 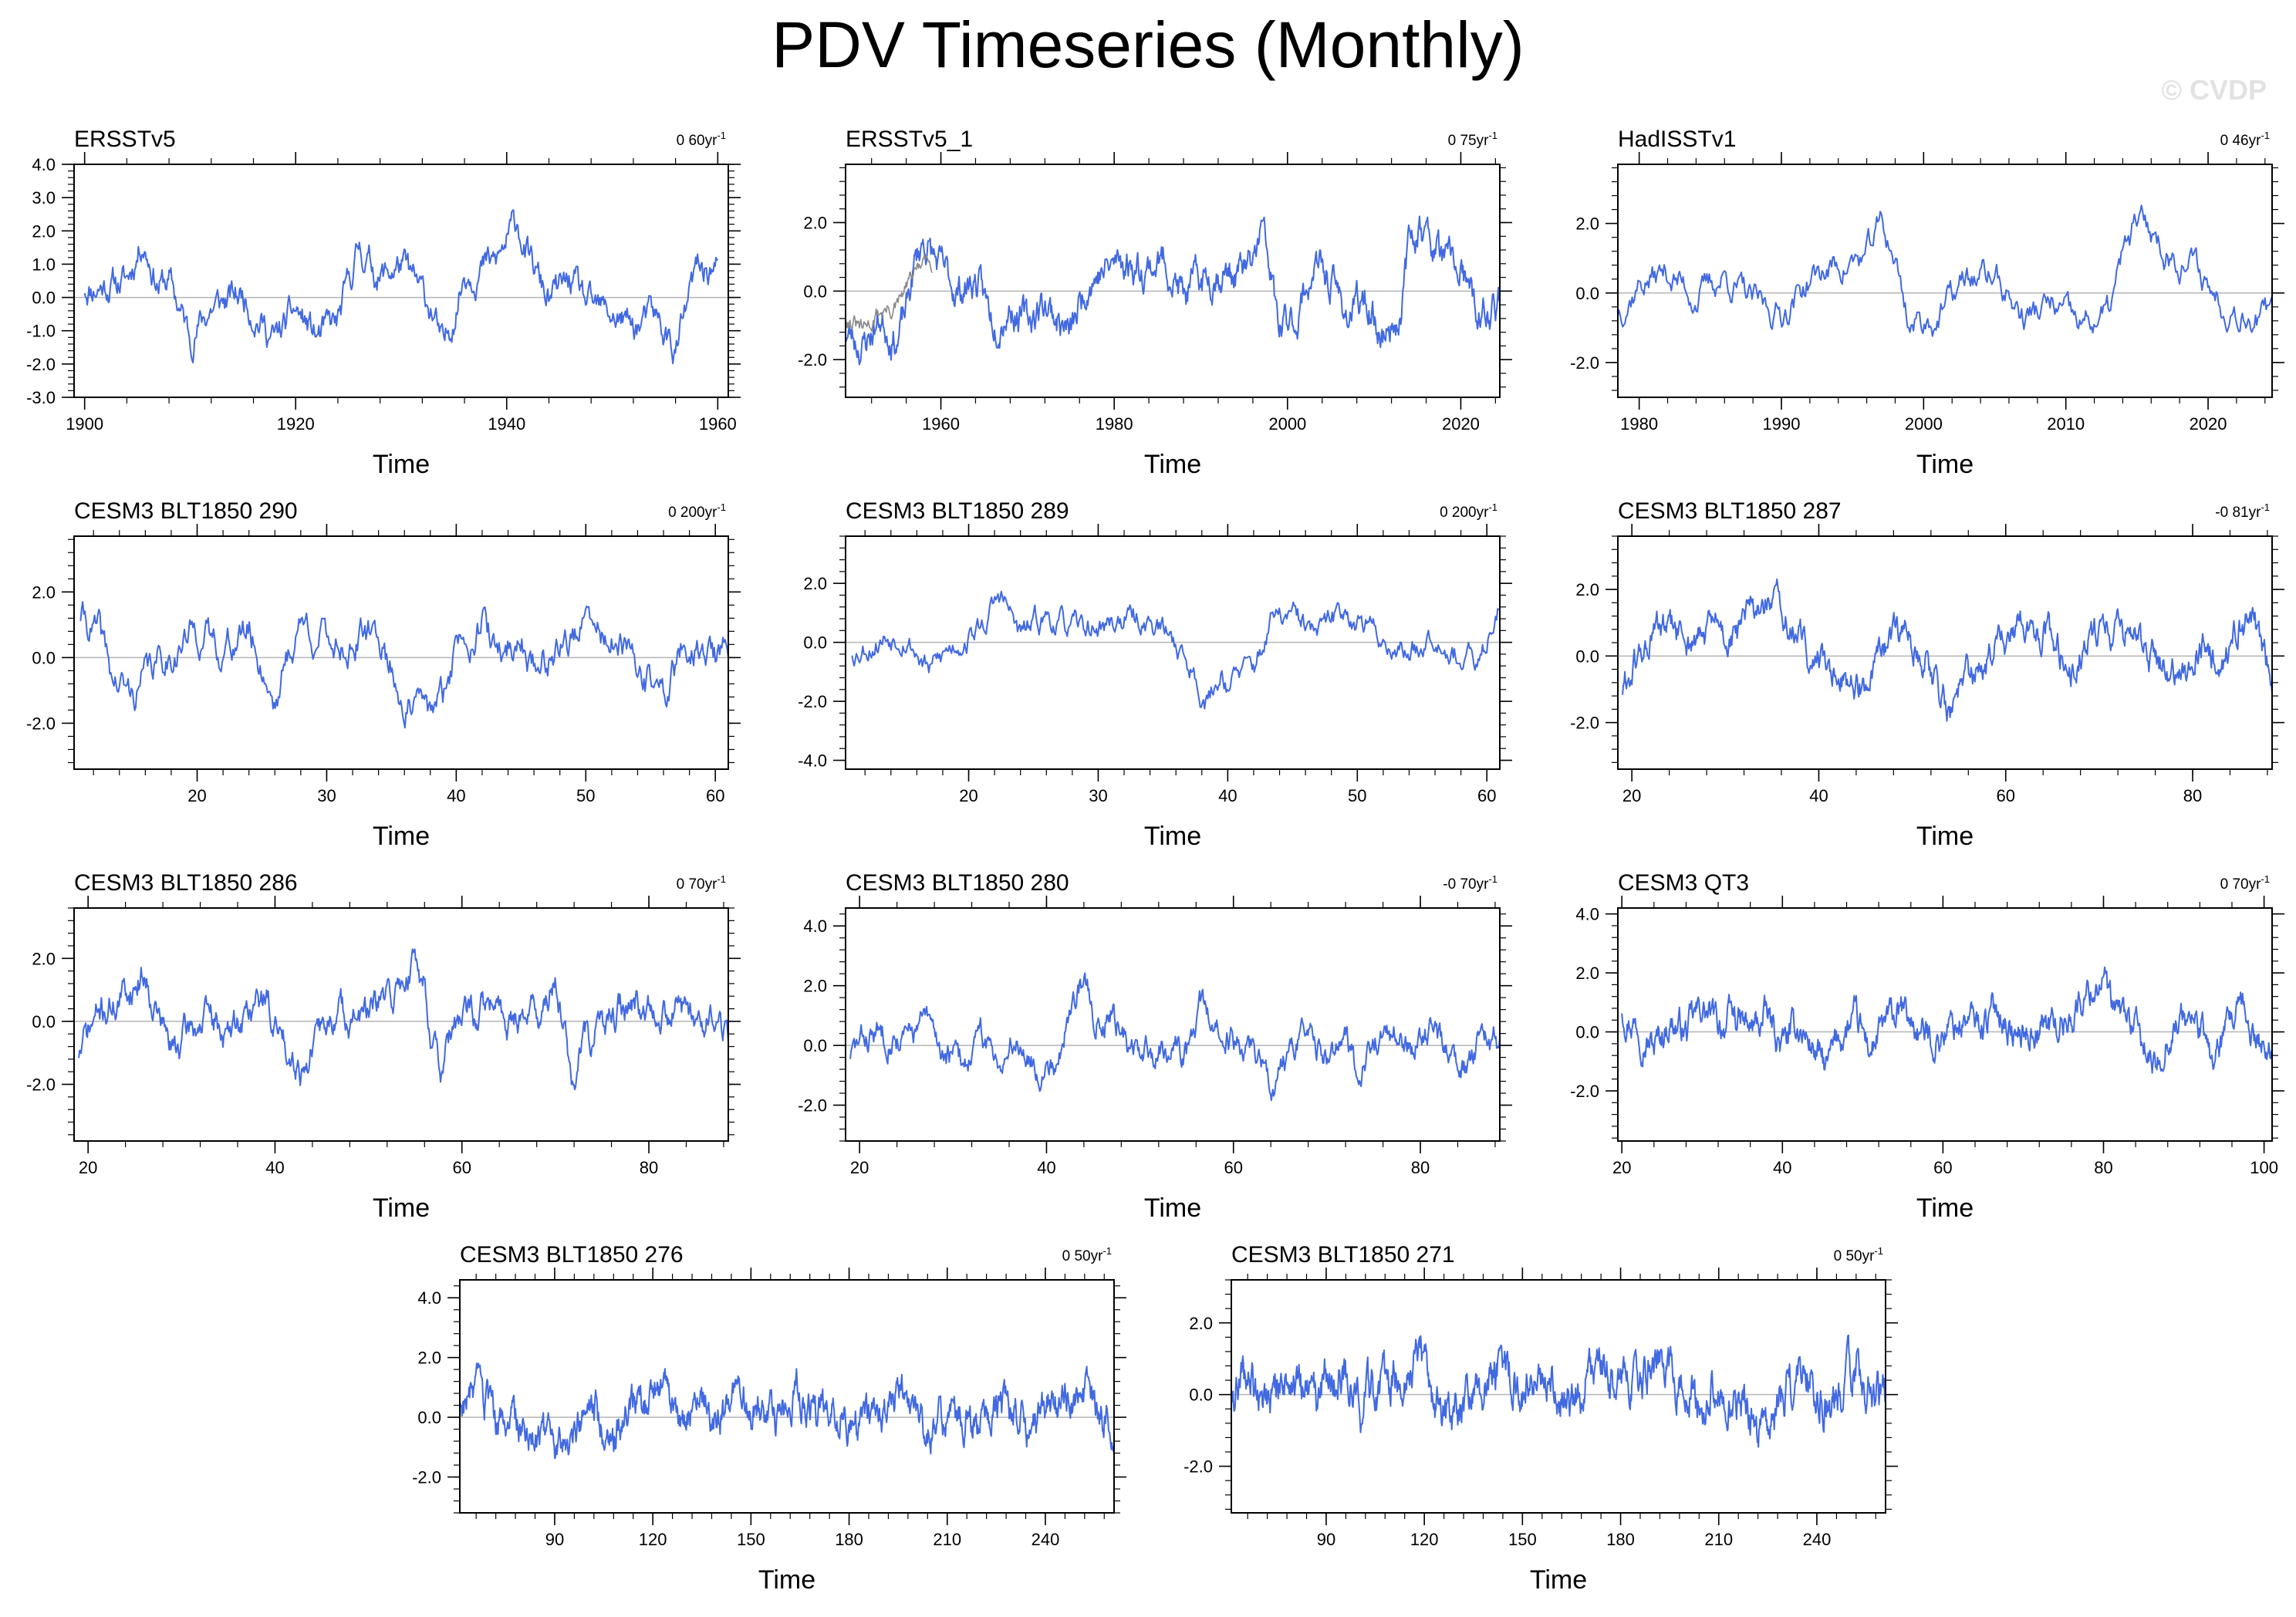 I want to click on trend-label: -0 81yr-1, so click(x=2242, y=511).